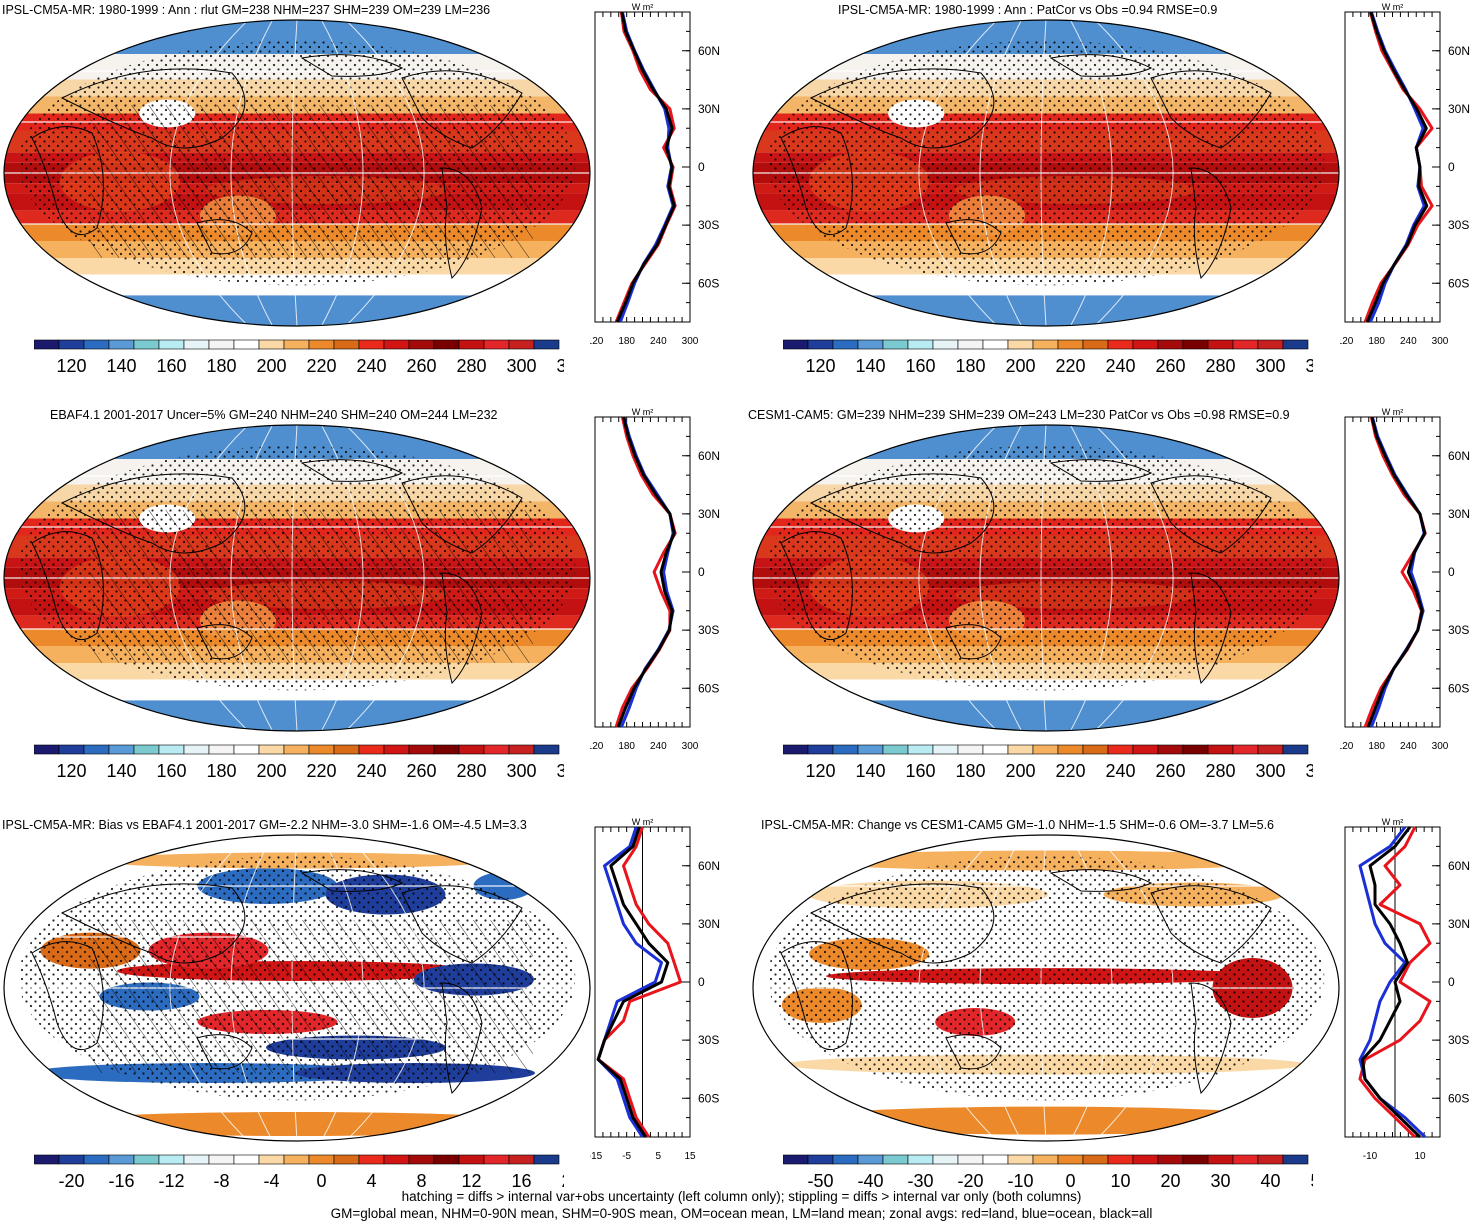 This screenshot has width=1483, height=1222. I want to click on colorbar: 120 140 160 180 200 220 240 260 280 300 320, so click(1048, 357).